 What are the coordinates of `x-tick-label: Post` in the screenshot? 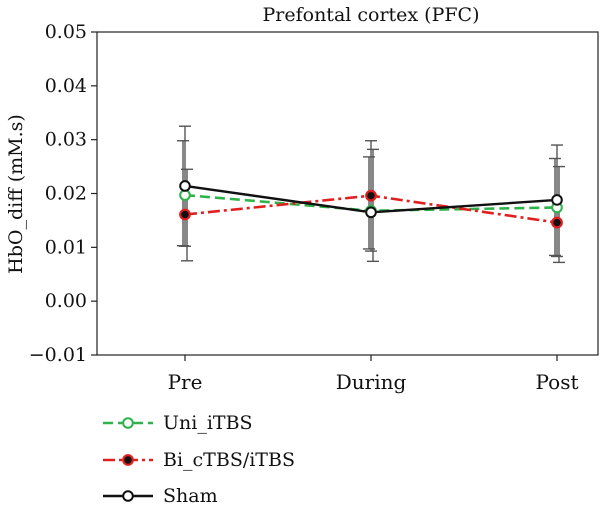 It's located at (557, 382).